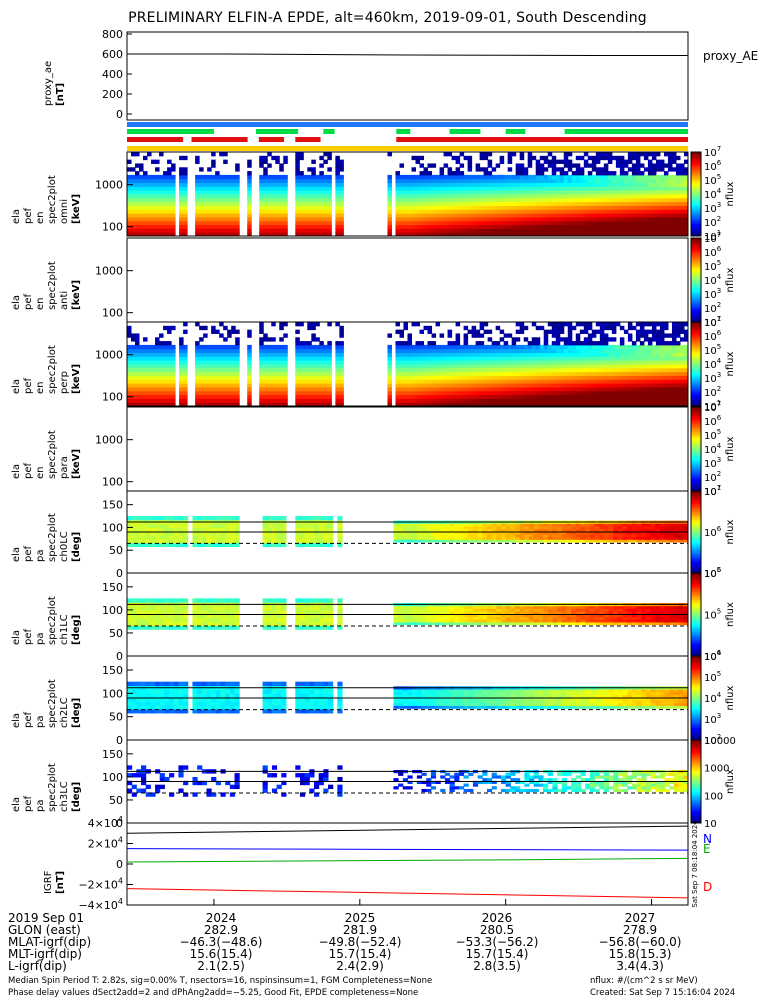  Describe the element at coordinates (408, 532) in the screenshot. I see `pa-spectrogram-ch0LC` at that location.